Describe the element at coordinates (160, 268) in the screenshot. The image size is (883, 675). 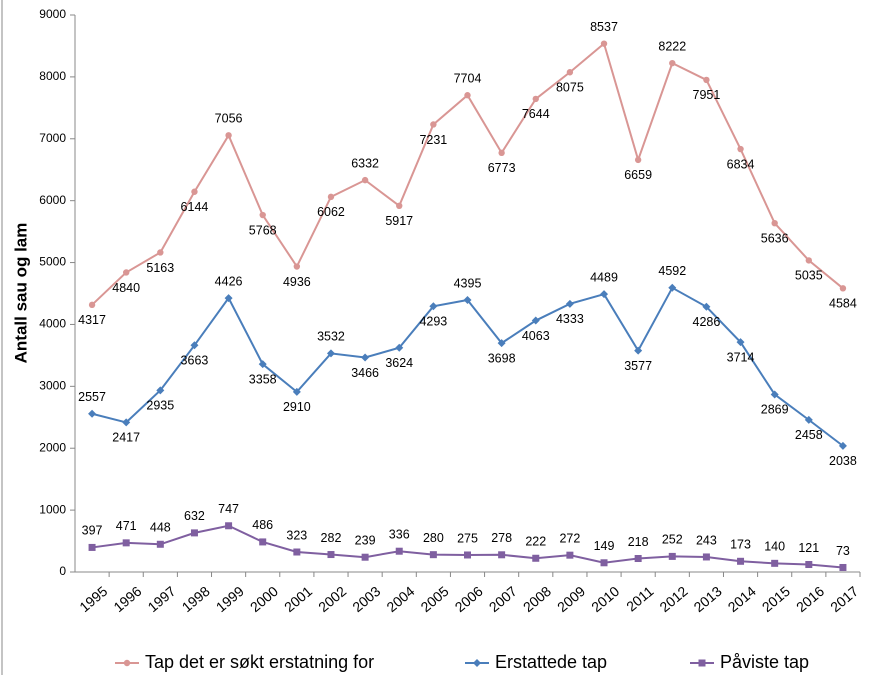
I see `data-label: 5163` at that location.